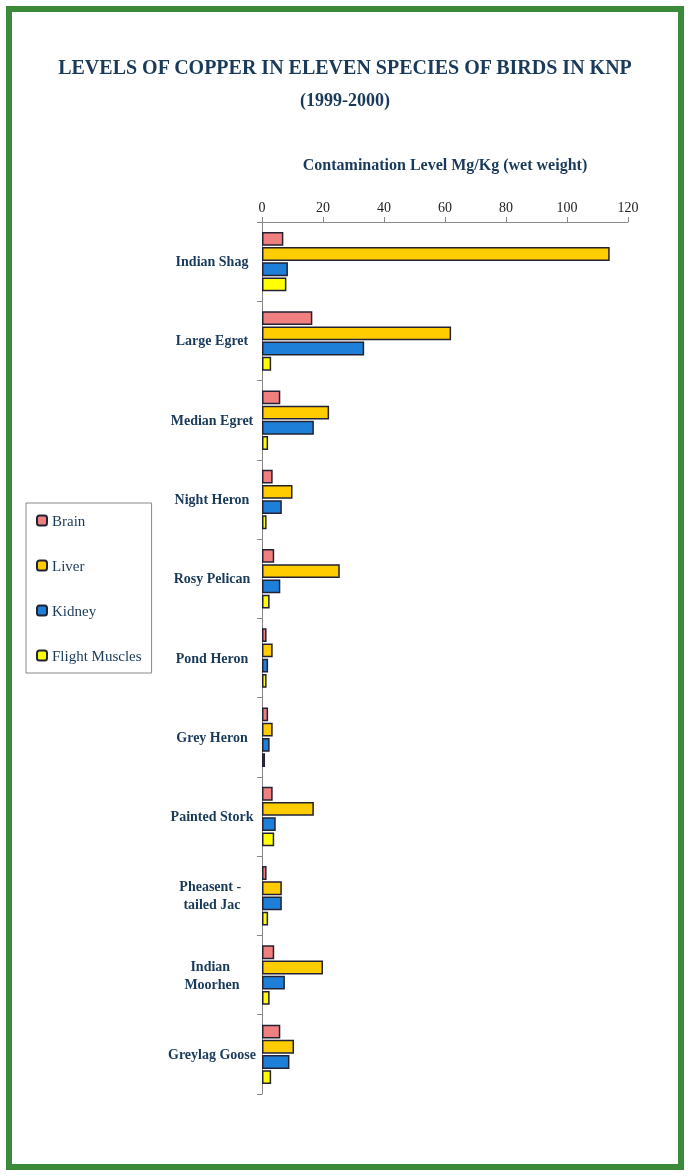 This screenshot has height=1176, width=690. I want to click on x-tick-label: 100, so click(567, 207).